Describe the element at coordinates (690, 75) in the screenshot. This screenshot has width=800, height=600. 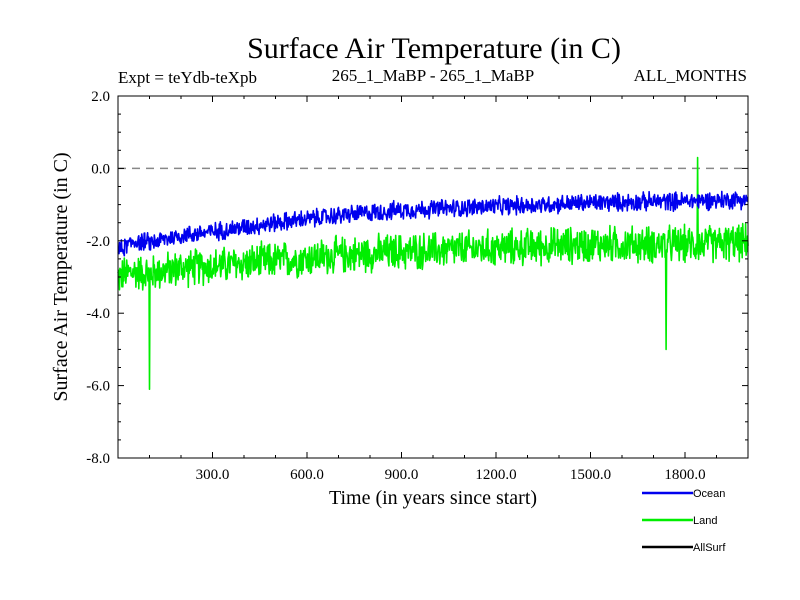
I see `months-label: ALL_MONTHS` at that location.